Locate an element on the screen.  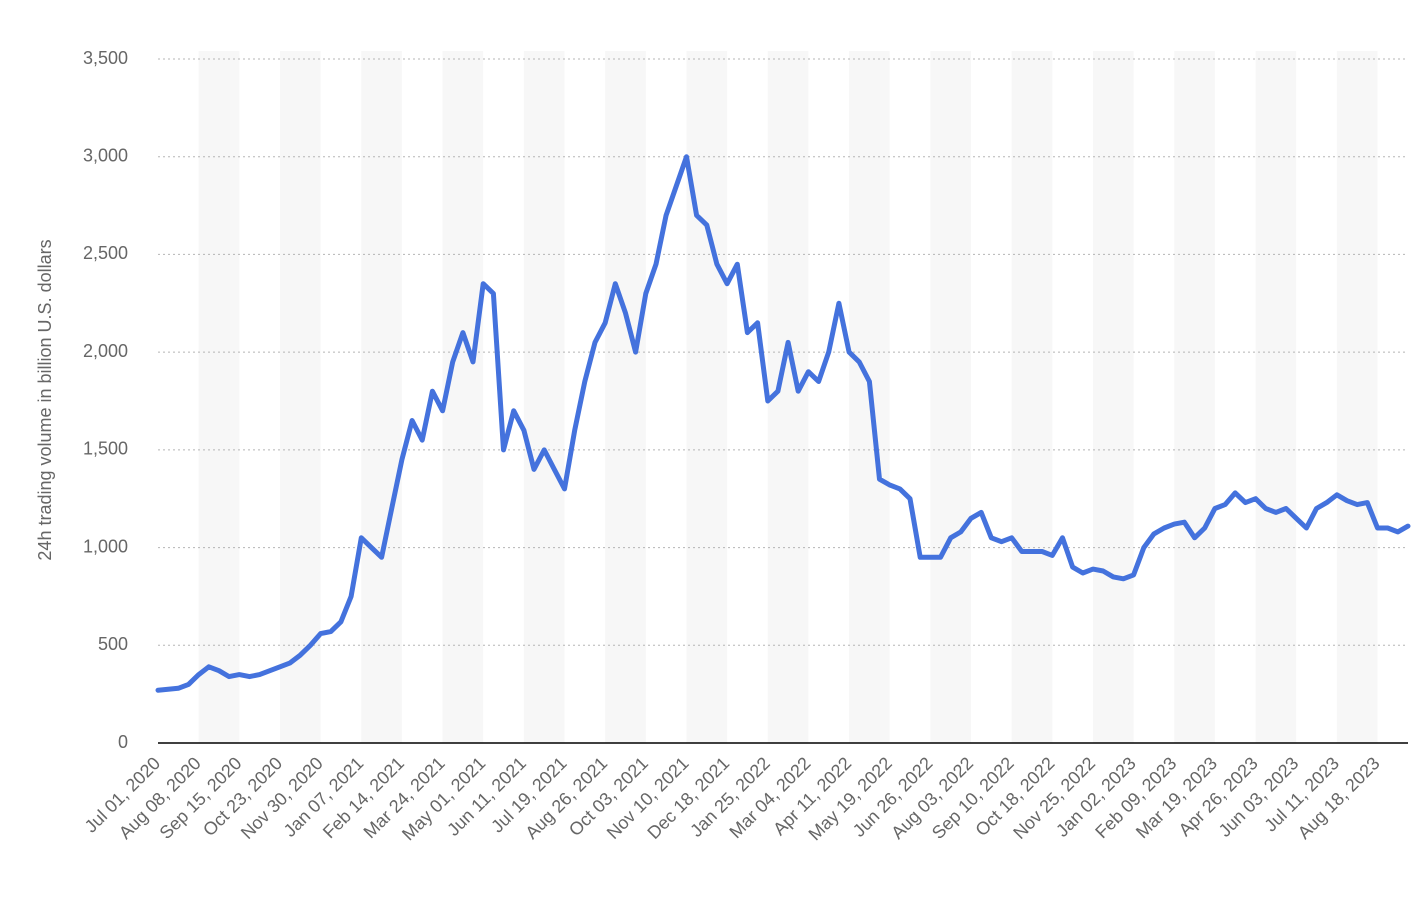
y-tick-label: 2,500 is located at coordinates (105, 253).